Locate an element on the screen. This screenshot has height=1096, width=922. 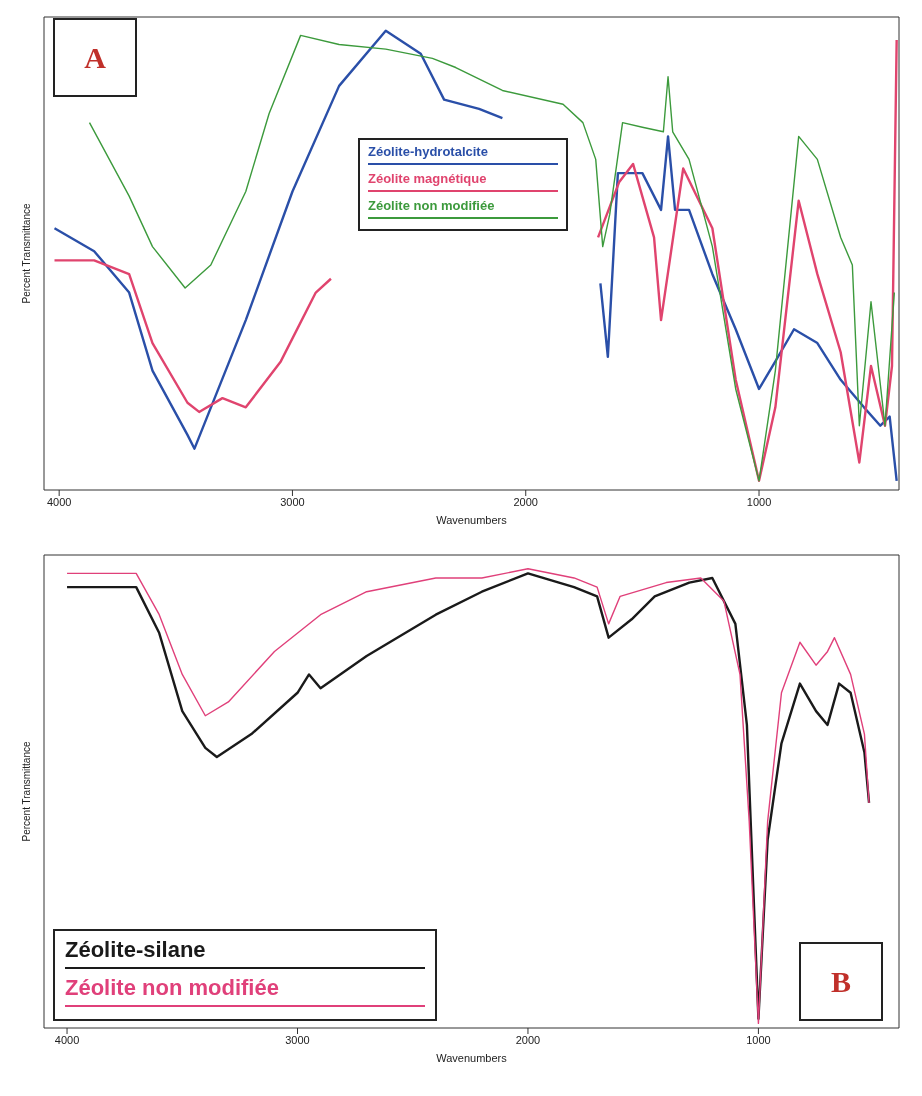
text: Zéolite-hydrotalcite is located at coordinates (428, 151).